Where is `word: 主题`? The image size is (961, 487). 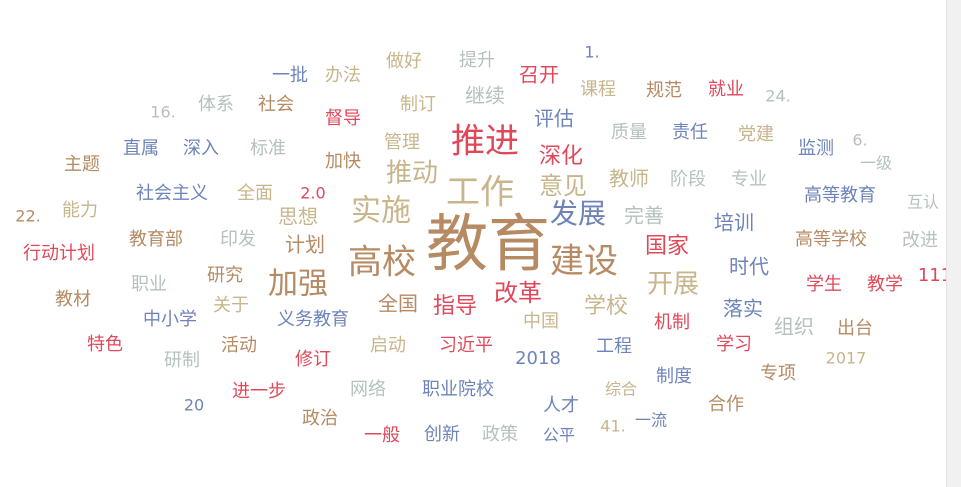
word: 主题 is located at coordinates (82, 164).